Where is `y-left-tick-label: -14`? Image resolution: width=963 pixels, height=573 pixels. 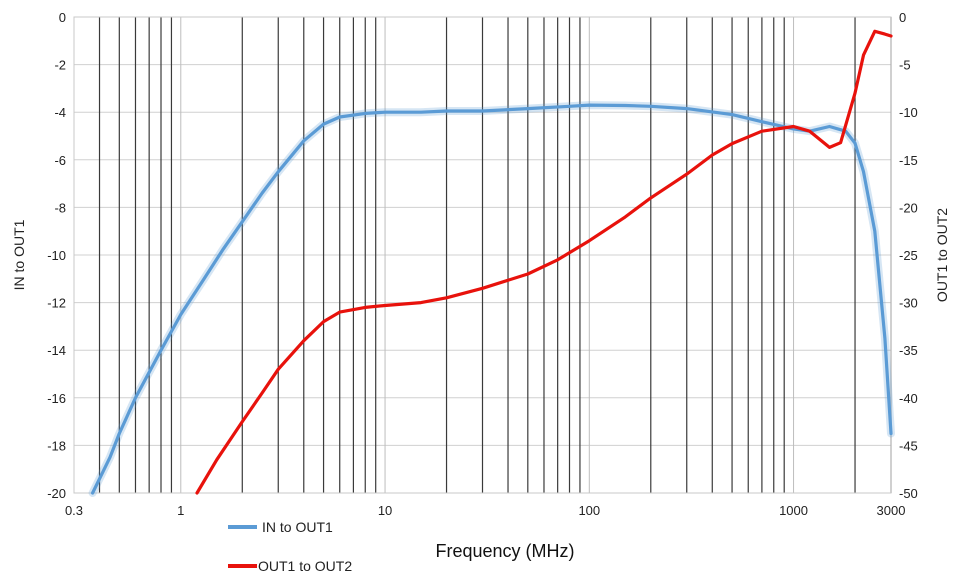
y-left-tick-label: -14 is located at coordinates (56, 350).